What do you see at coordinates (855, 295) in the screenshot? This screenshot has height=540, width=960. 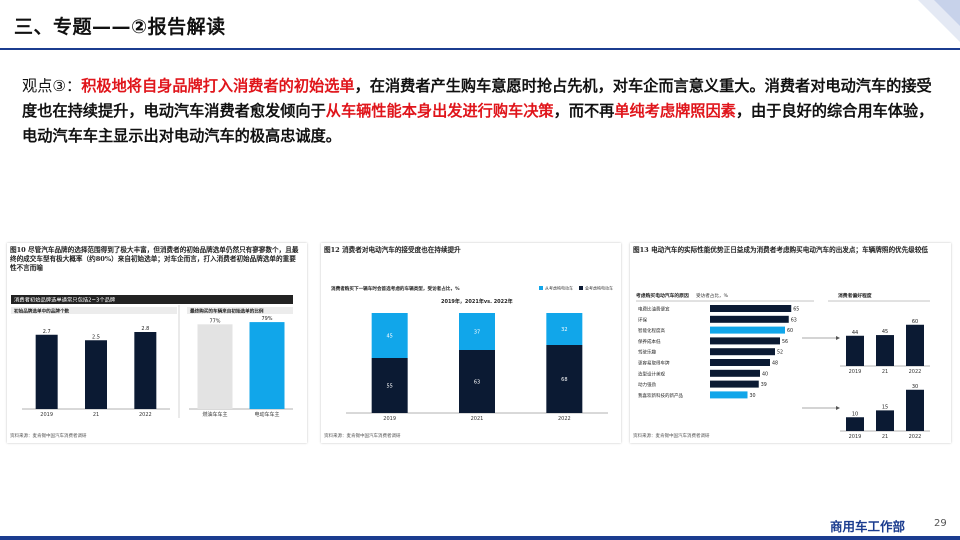 I see `figure-13-right-header: 消费者偏好程度` at bounding box center [855, 295].